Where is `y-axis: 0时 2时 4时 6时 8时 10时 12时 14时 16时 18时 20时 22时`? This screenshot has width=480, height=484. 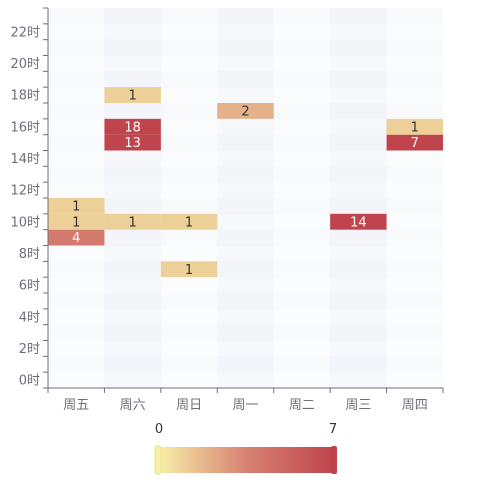
y-axis: 0时 2时 4时 6时 8时 10时 12时 14时 16时 18时 20时 22时 is located at coordinates (29, 198).